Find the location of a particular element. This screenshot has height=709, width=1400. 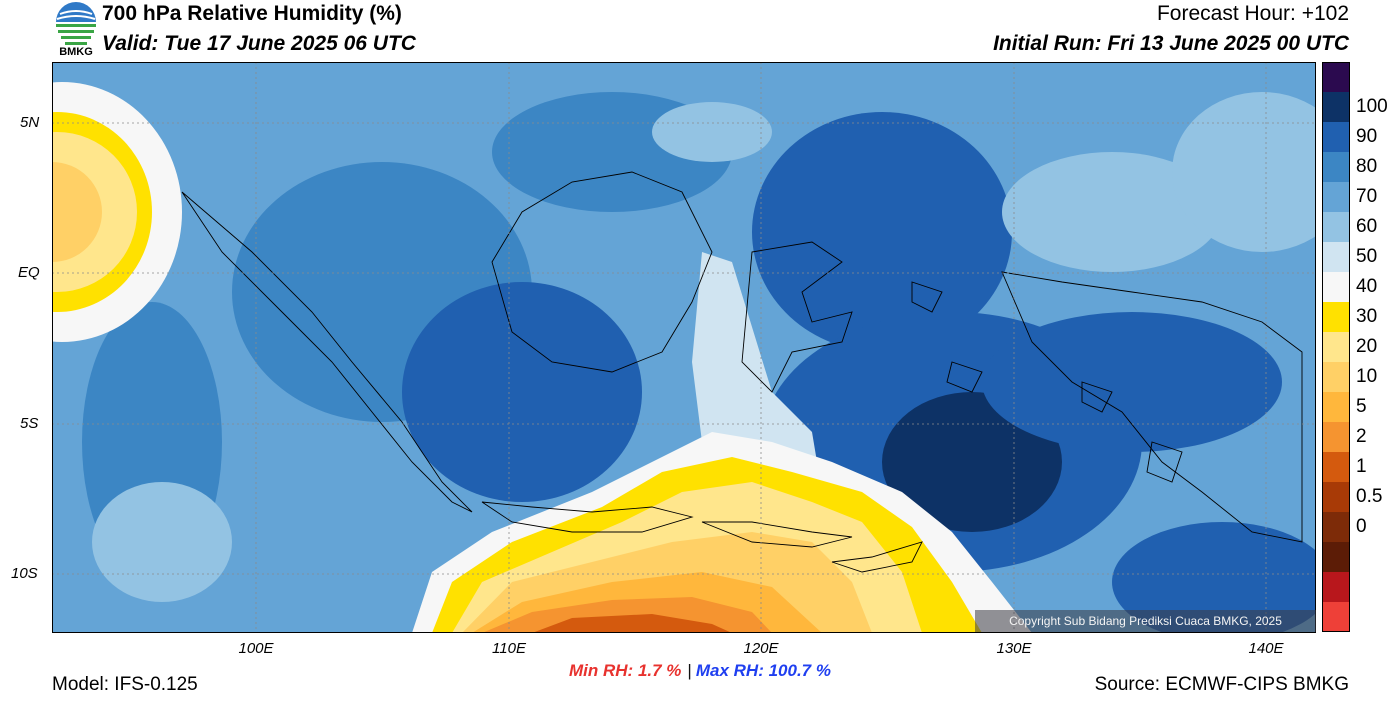

colorbar-label: 10 is located at coordinates (1367, 376).